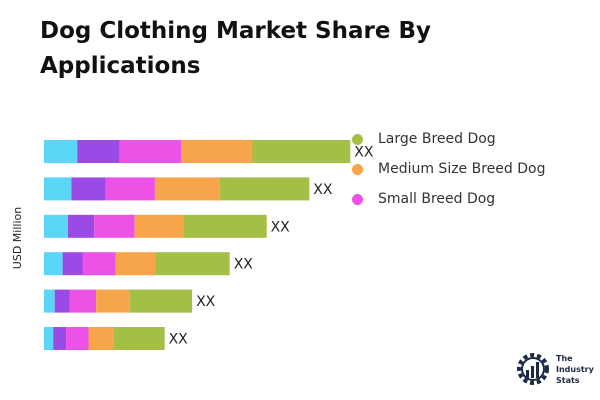 The height and width of the screenshot is (400, 600). What do you see at coordinates (244, 265) in the screenshot?
I see `bar-4-value-label: XX` at bounding box center [244, 265].